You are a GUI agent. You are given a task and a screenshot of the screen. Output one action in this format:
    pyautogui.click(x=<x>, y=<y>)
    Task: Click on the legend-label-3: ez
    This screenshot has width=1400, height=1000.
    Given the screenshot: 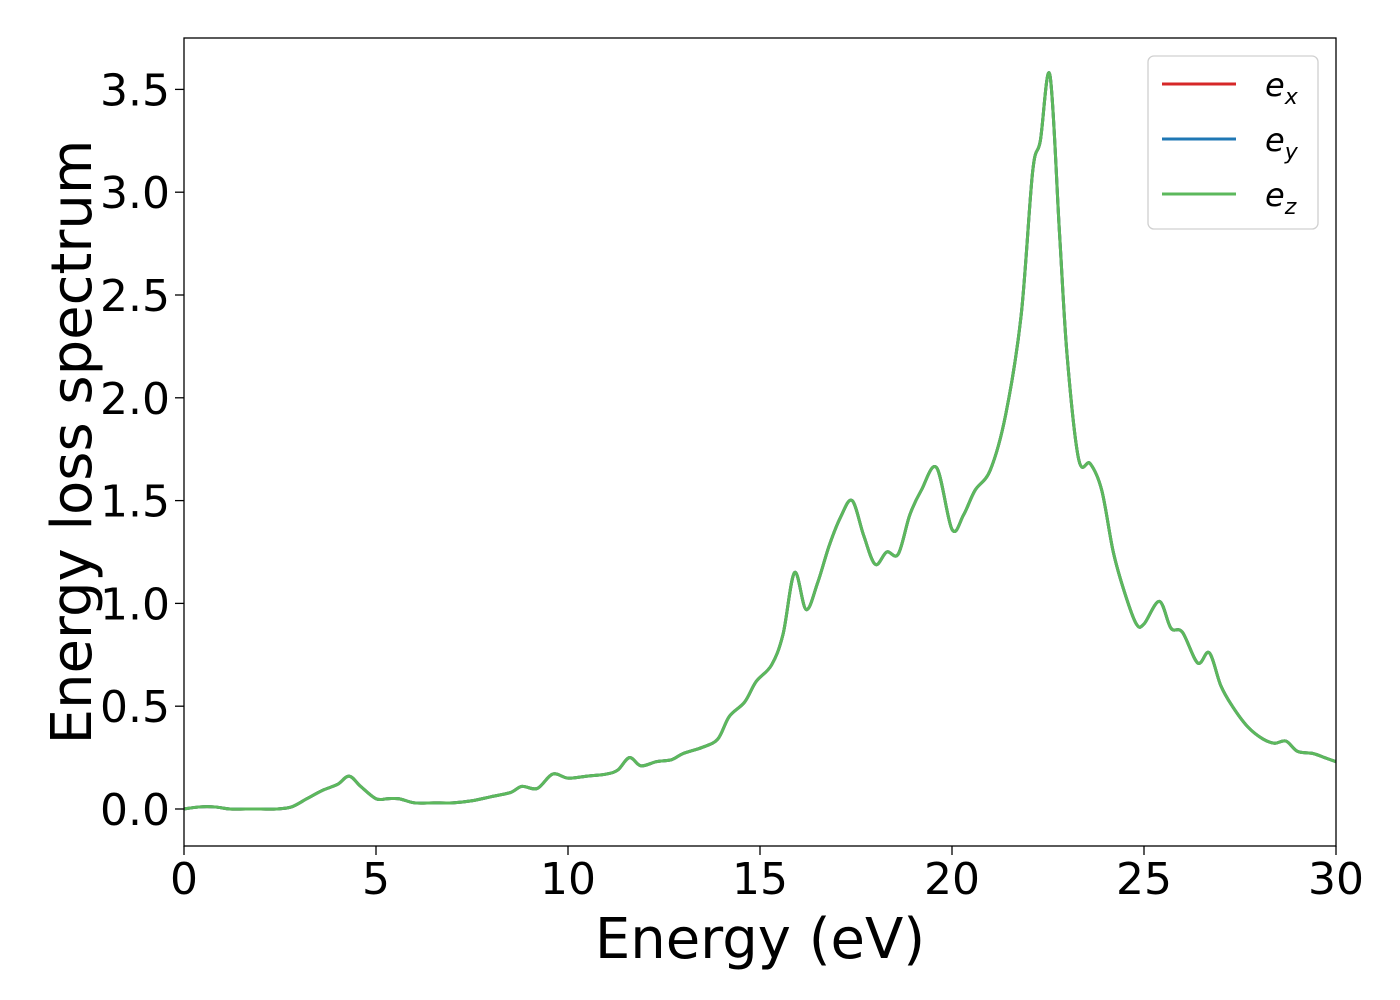 What is the action you would take?
    pyautogui.click(x=1281, y=198)
    